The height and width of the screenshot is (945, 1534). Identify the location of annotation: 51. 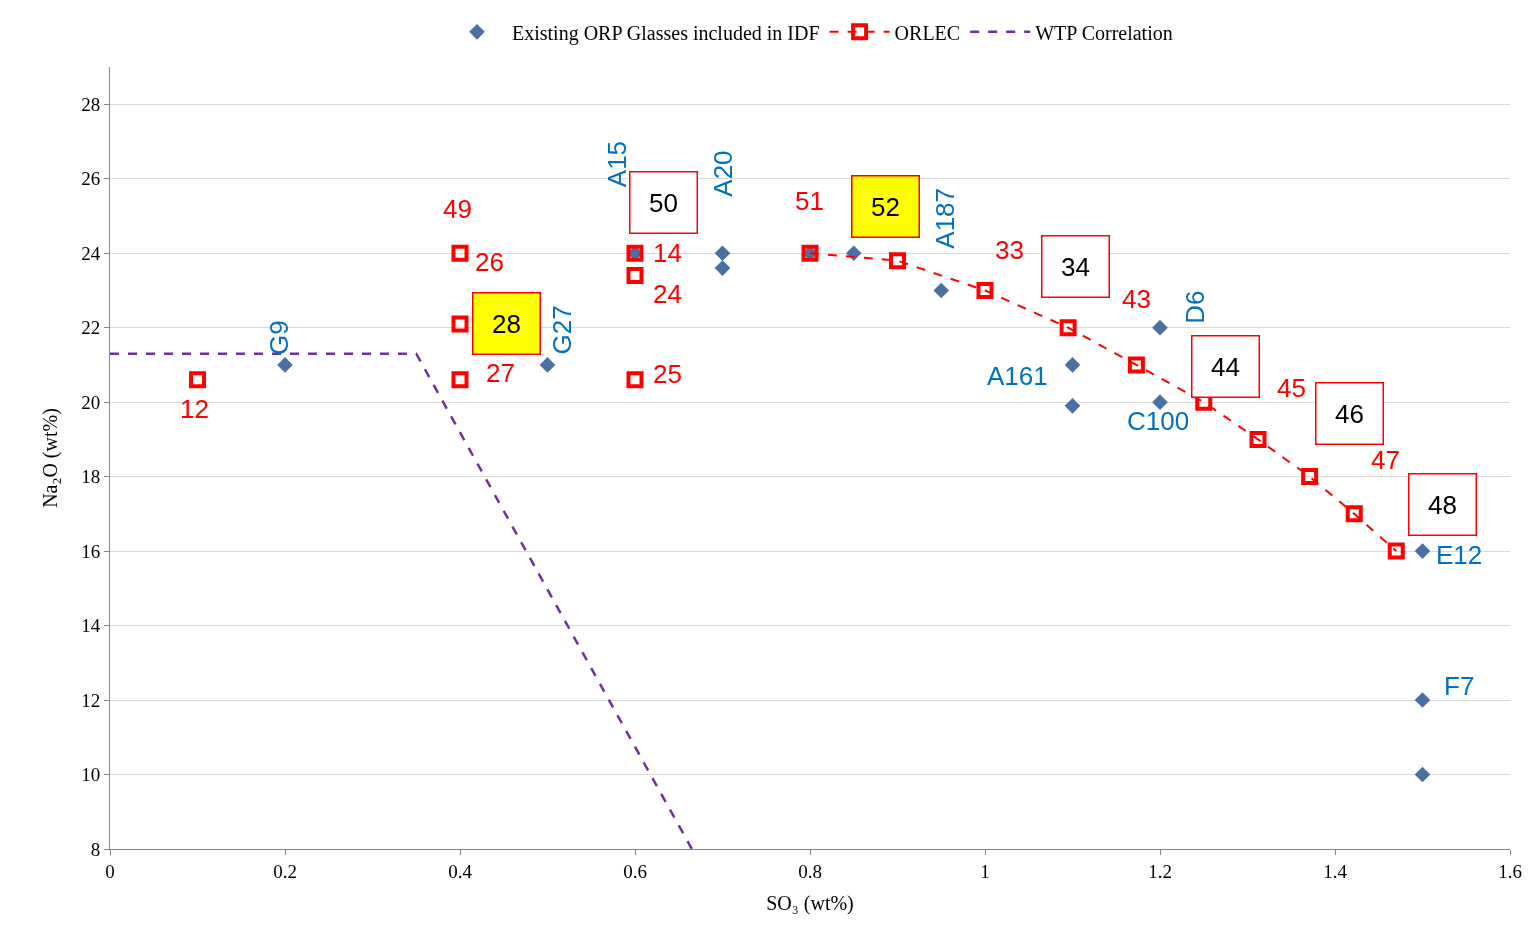
(809, 201).